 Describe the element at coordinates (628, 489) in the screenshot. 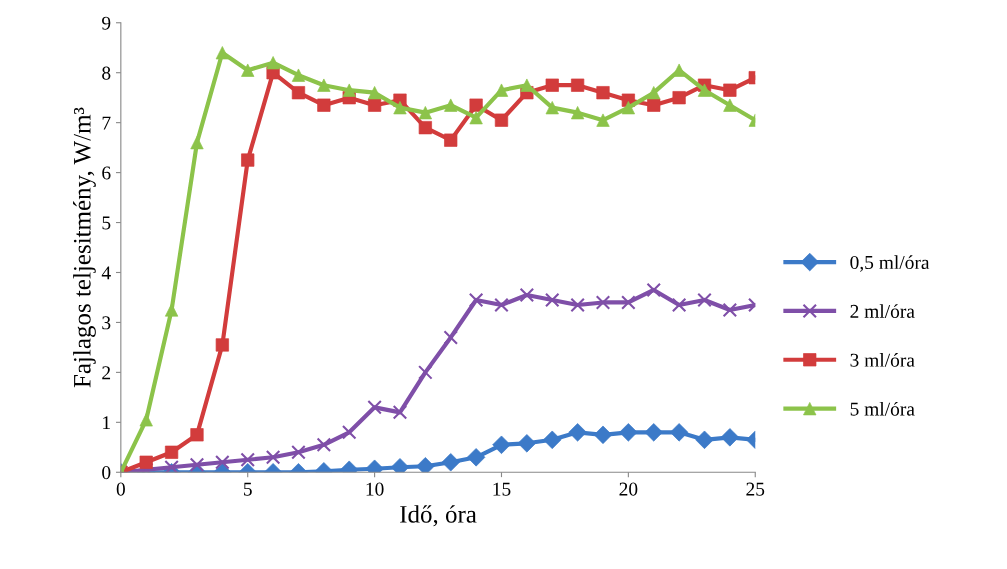

I see `x-tick-label: 20` at that location.